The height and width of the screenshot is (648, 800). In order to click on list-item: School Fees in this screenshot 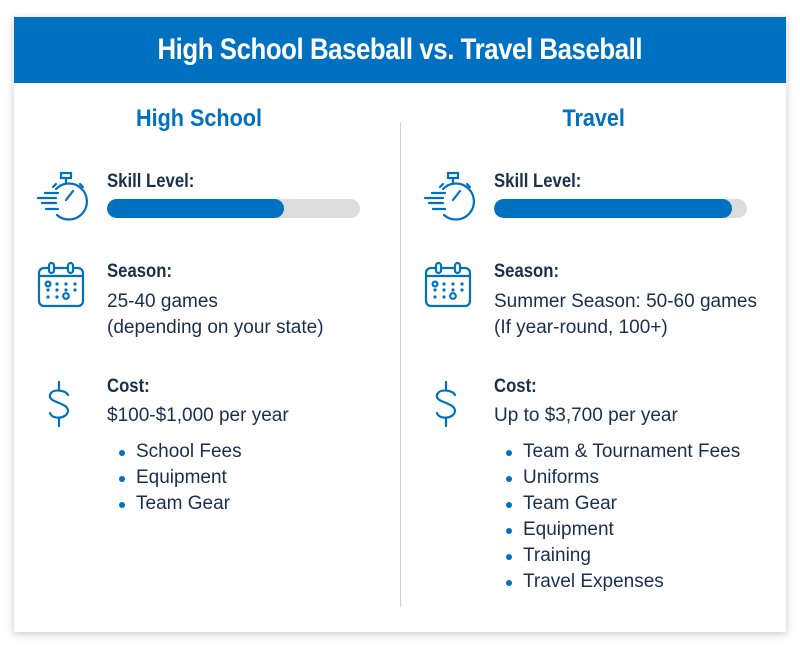, I will do `click(179, 452)`.